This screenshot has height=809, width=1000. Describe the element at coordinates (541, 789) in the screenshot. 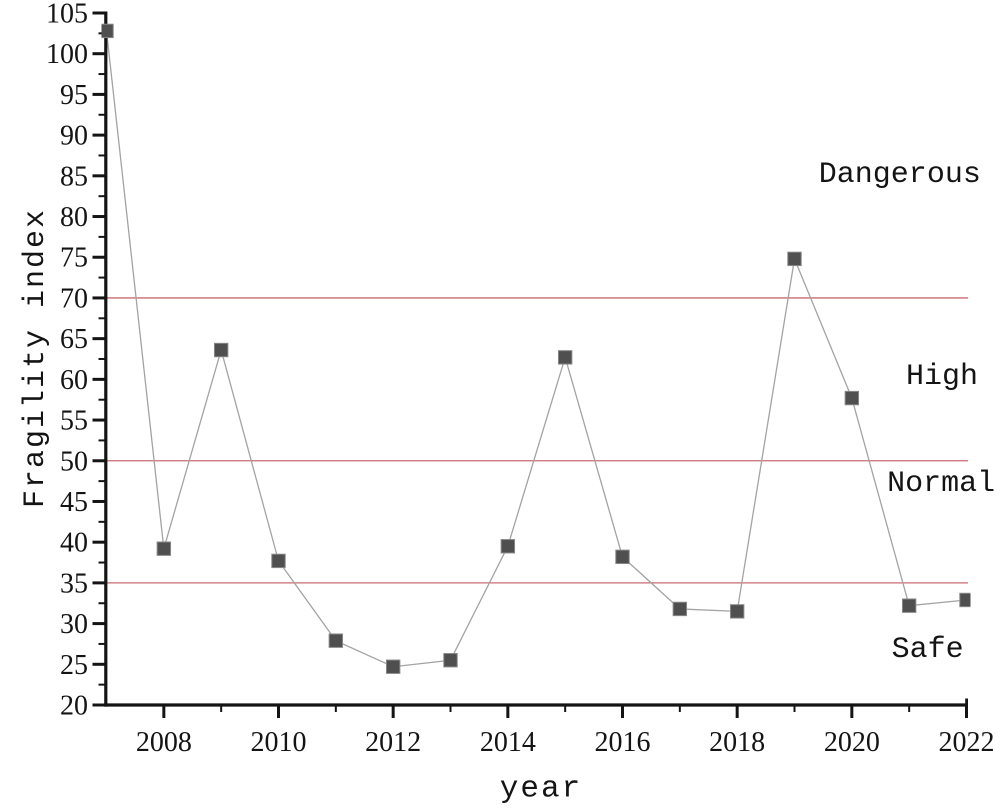

I see `x-axis-title: year` at that location.